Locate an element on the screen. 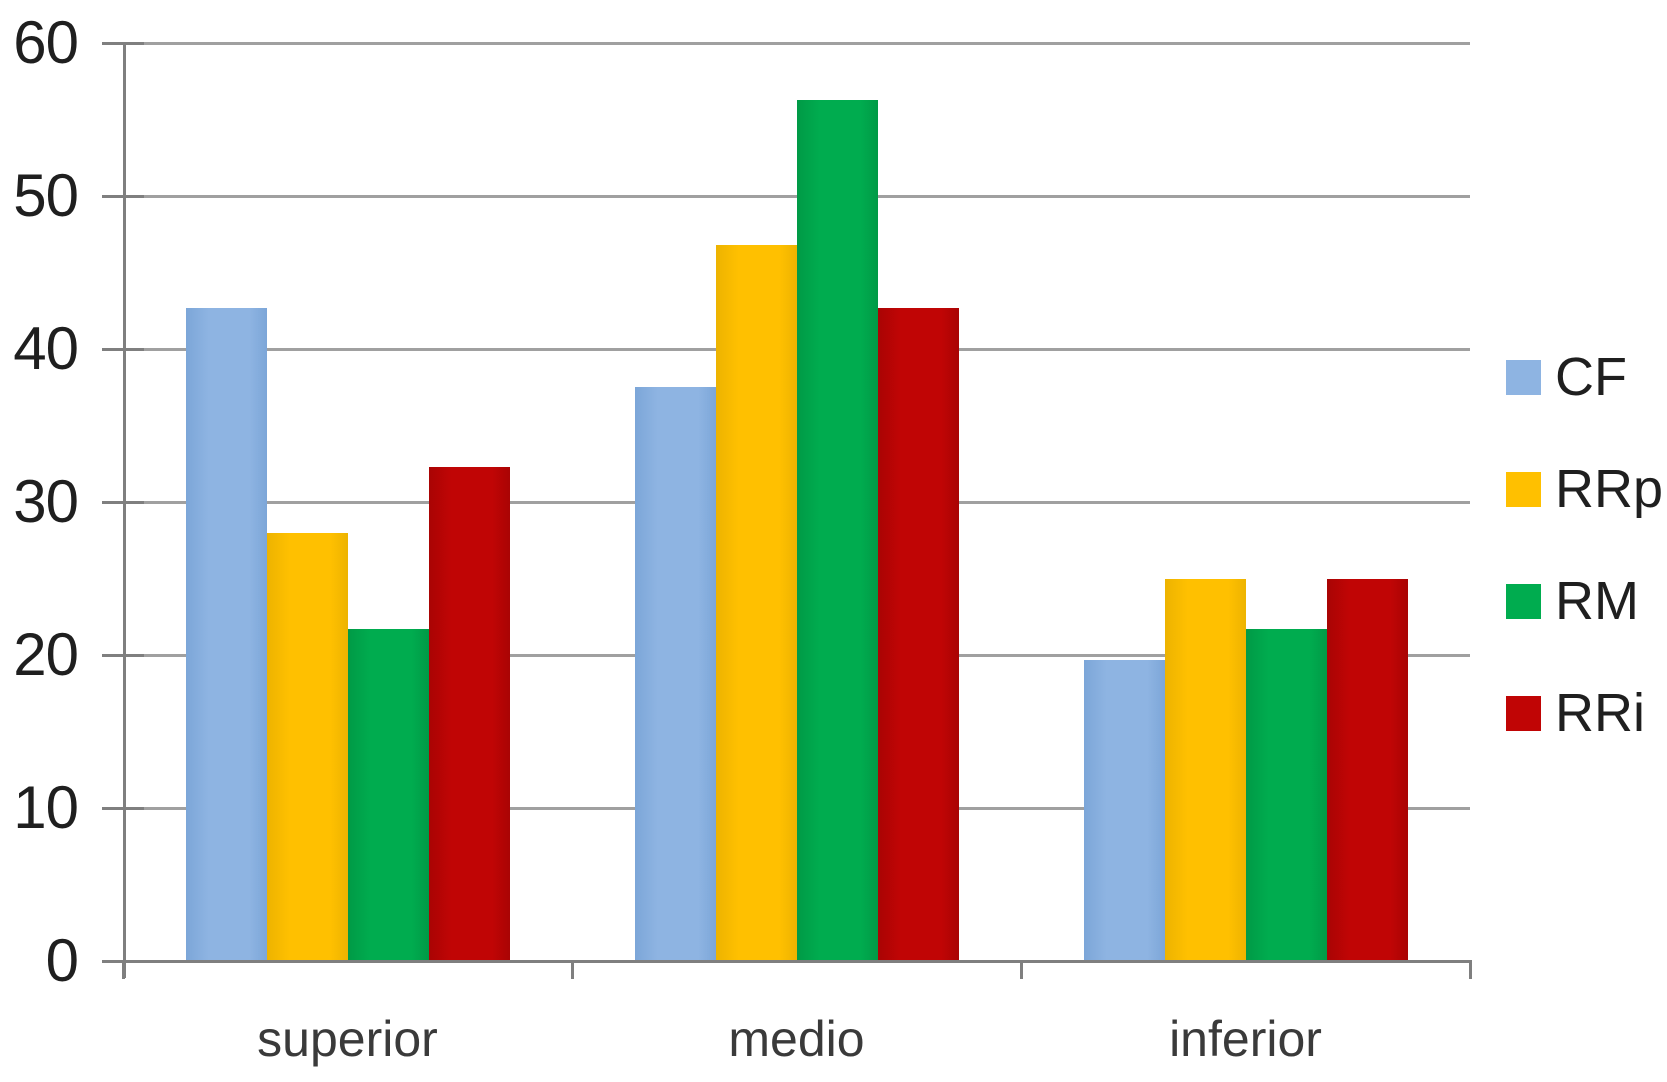 The width and height of the screenshot is (1667, 1082). y-tick-label-40: 40 is located at coordinates (46, 348).